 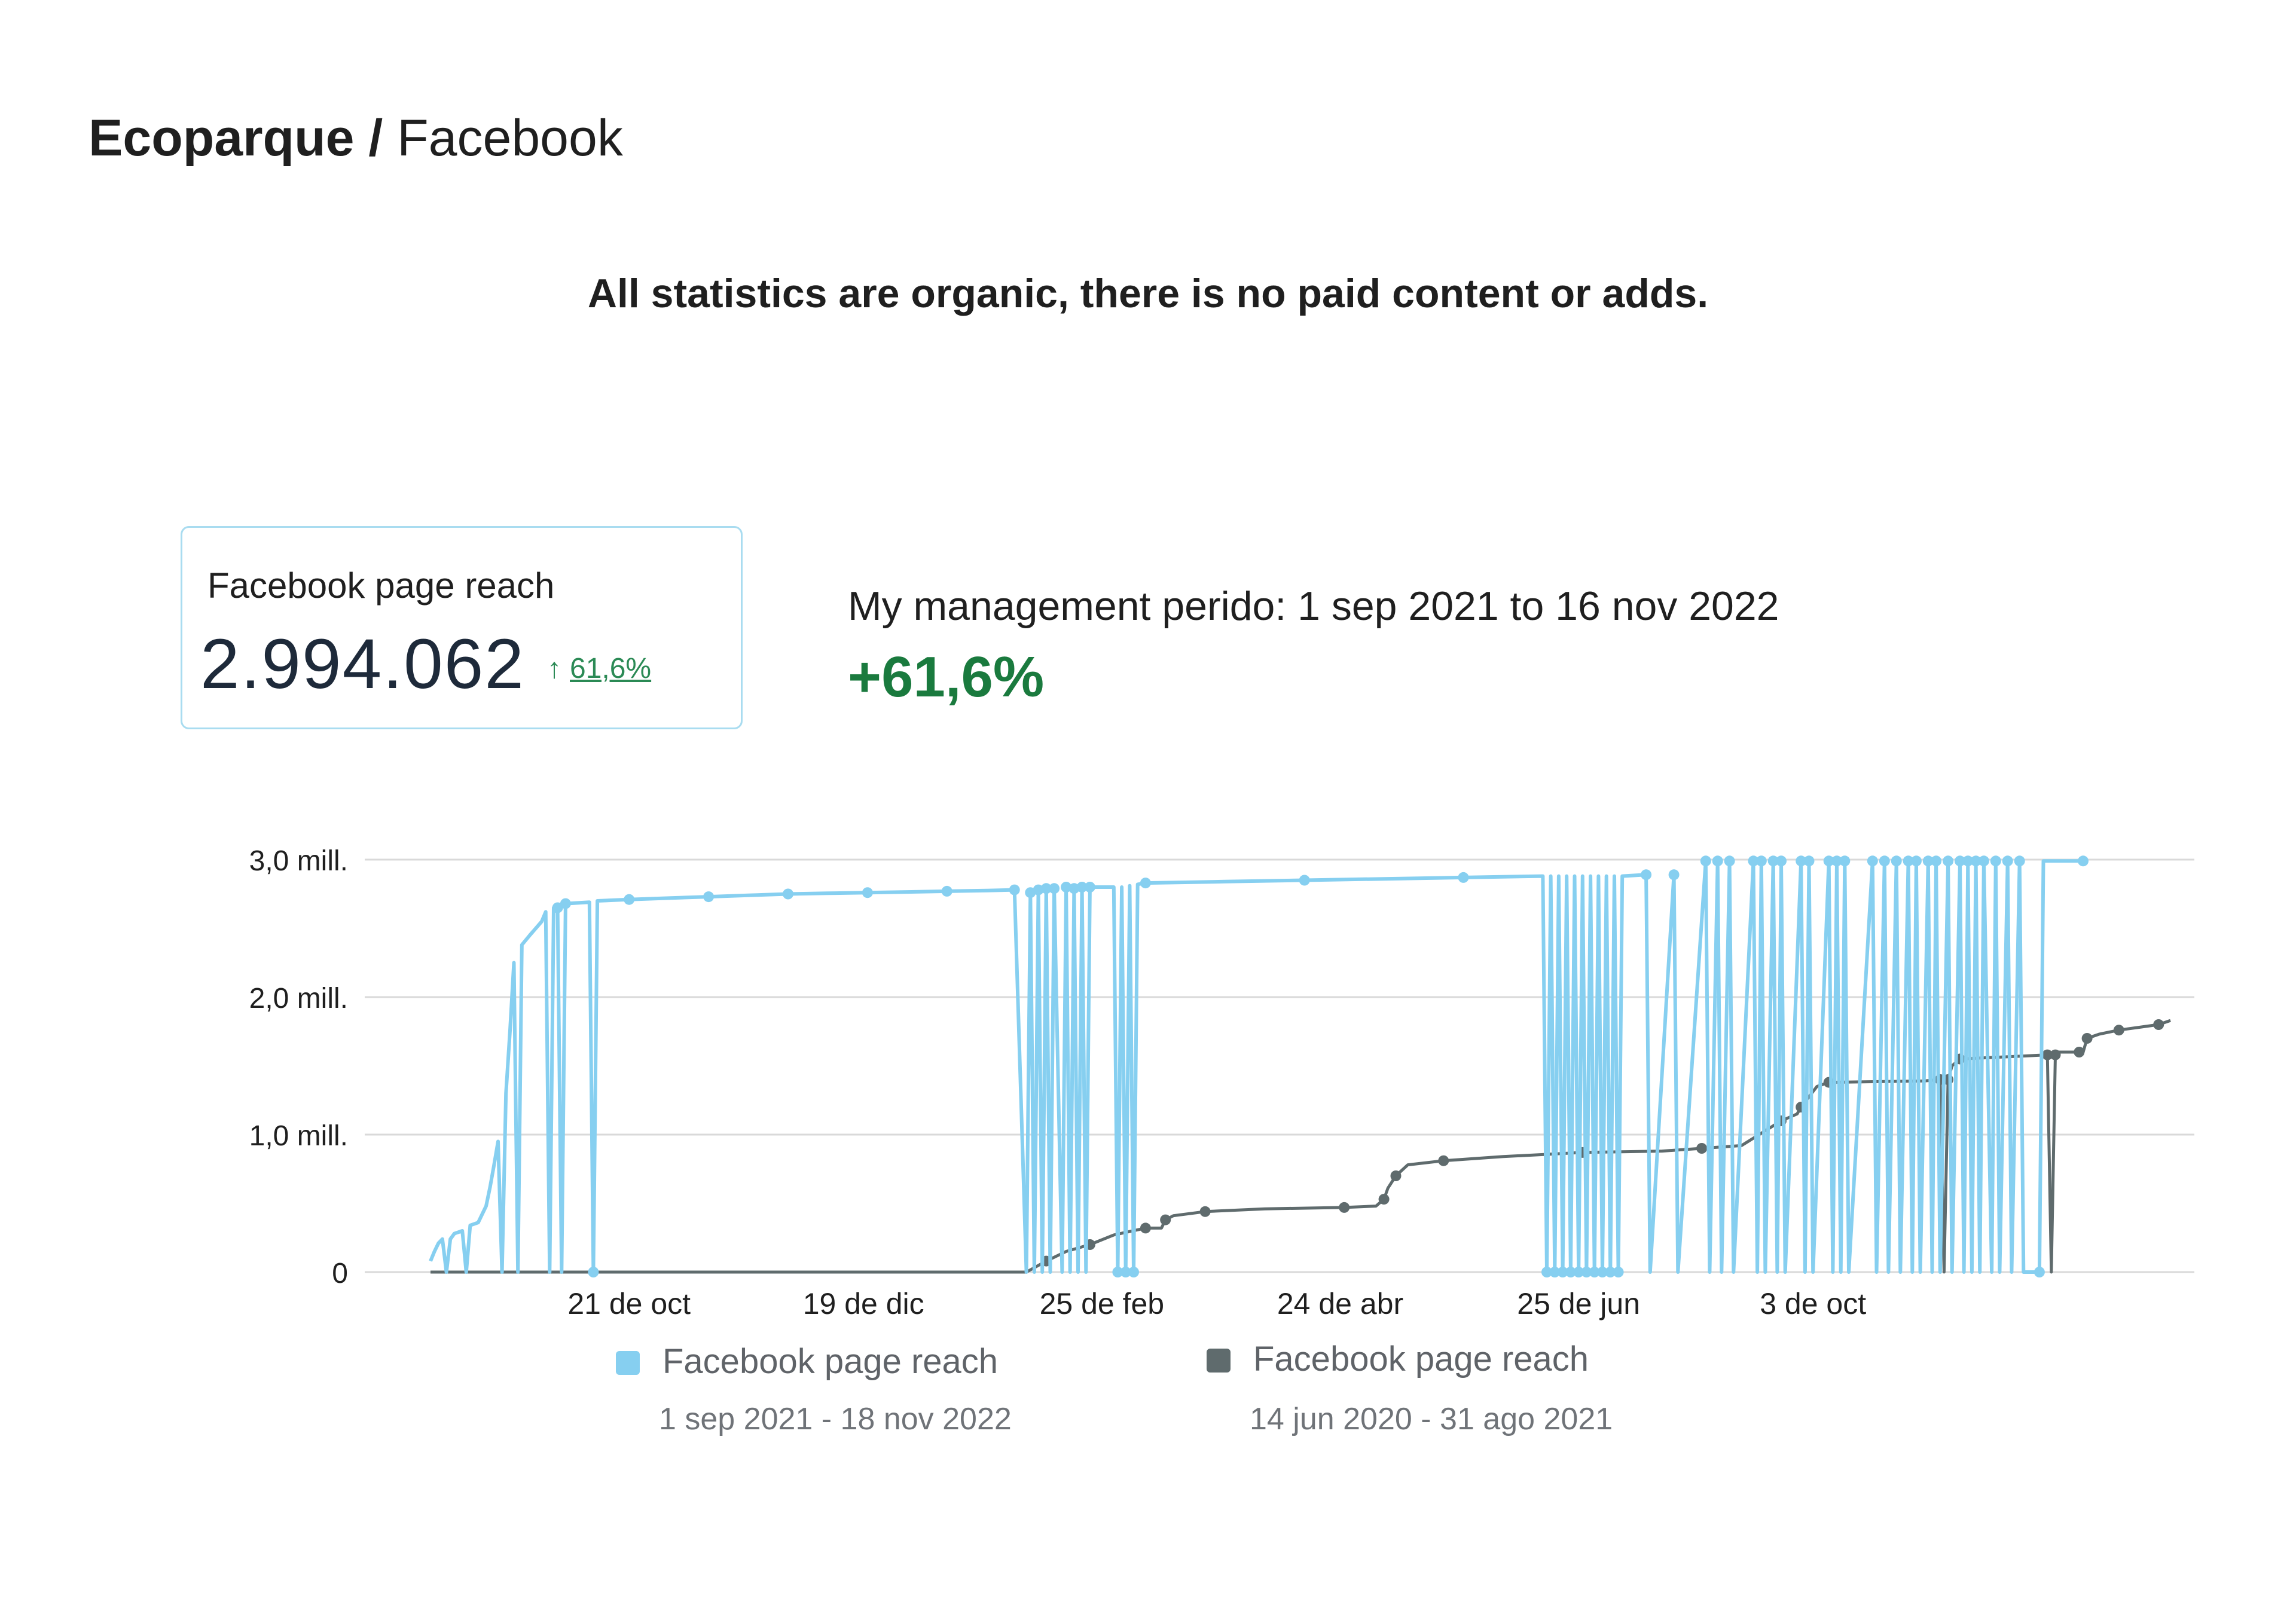 I want to click on legend-range-current: 1 sep 2021 - 18 nov 2022, so click(x=835, y=1419).